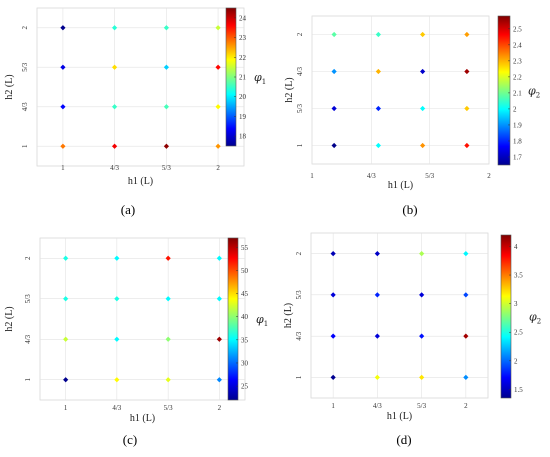 This screenshot has height=457, width=550. Describe the element at coordinates (245, 294) in the screenshot. I see `colorbar-tick-label: 45` at that location.